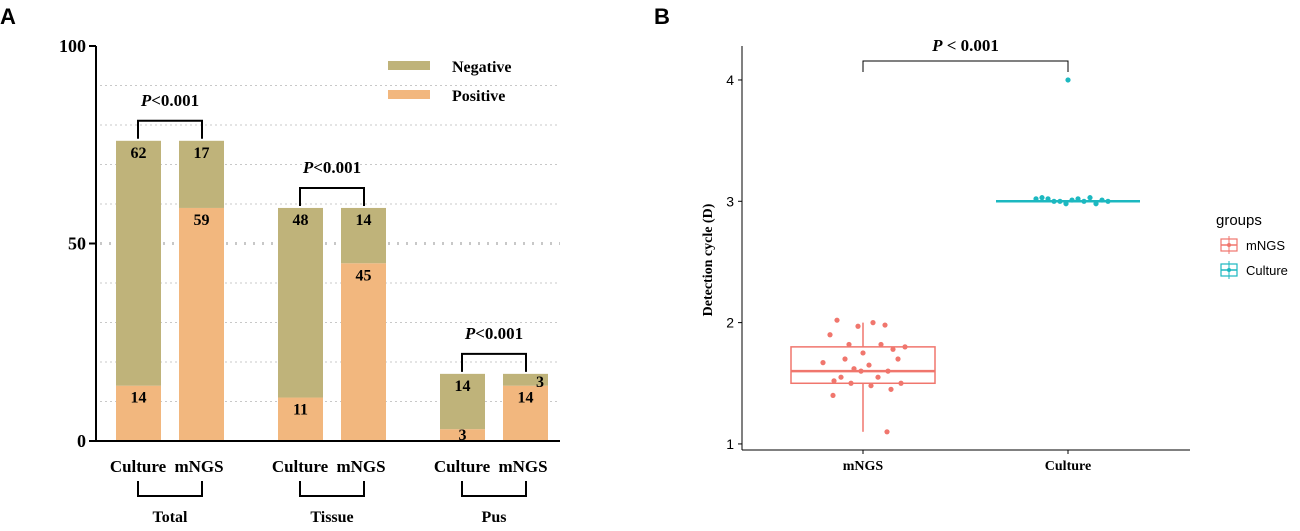 This screenshot has width=1300, height=531. What do you see at coordinates (202, 153) in the screenshot?
I see `value-label-negative: 17` at bounding box center [202, 153].